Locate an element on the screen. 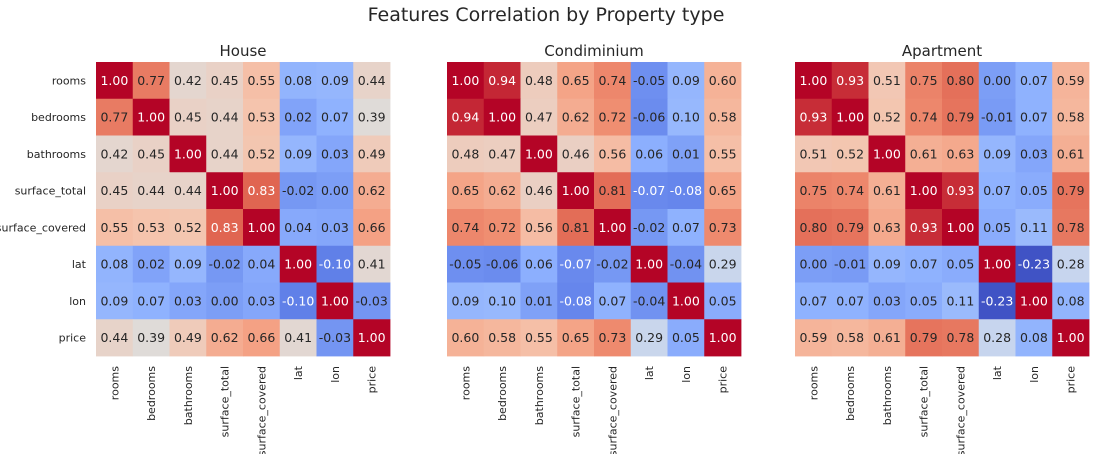 This screenshot has height=454, width=1096. cell-value-label: -0.02 is located at coordinates (649, 227).